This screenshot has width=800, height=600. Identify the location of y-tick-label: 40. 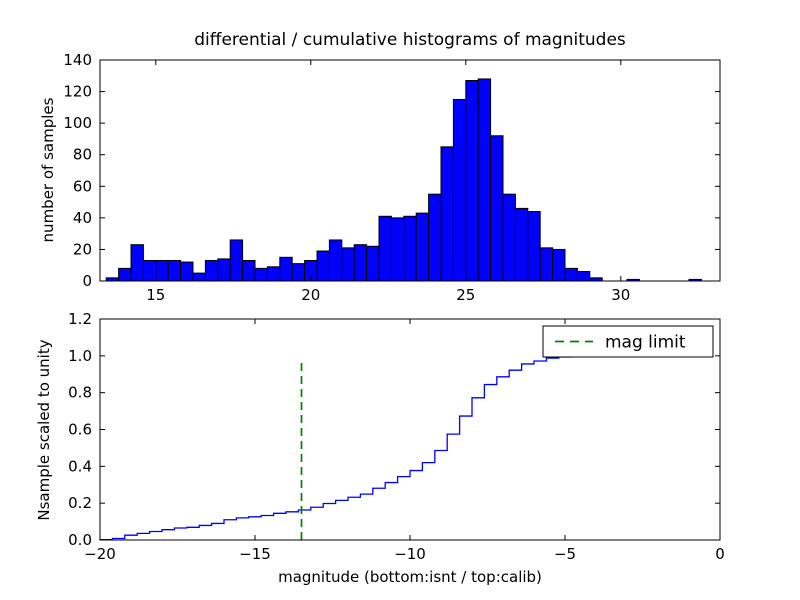
(82, 218).